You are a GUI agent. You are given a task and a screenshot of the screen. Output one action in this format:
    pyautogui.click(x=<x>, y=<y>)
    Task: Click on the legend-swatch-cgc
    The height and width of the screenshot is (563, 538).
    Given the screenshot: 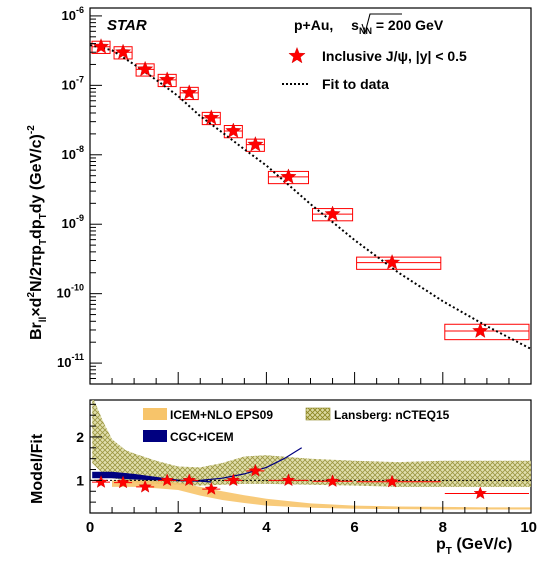 What is the action you would take?
    pyautogui.click(x=155, y=436)
    